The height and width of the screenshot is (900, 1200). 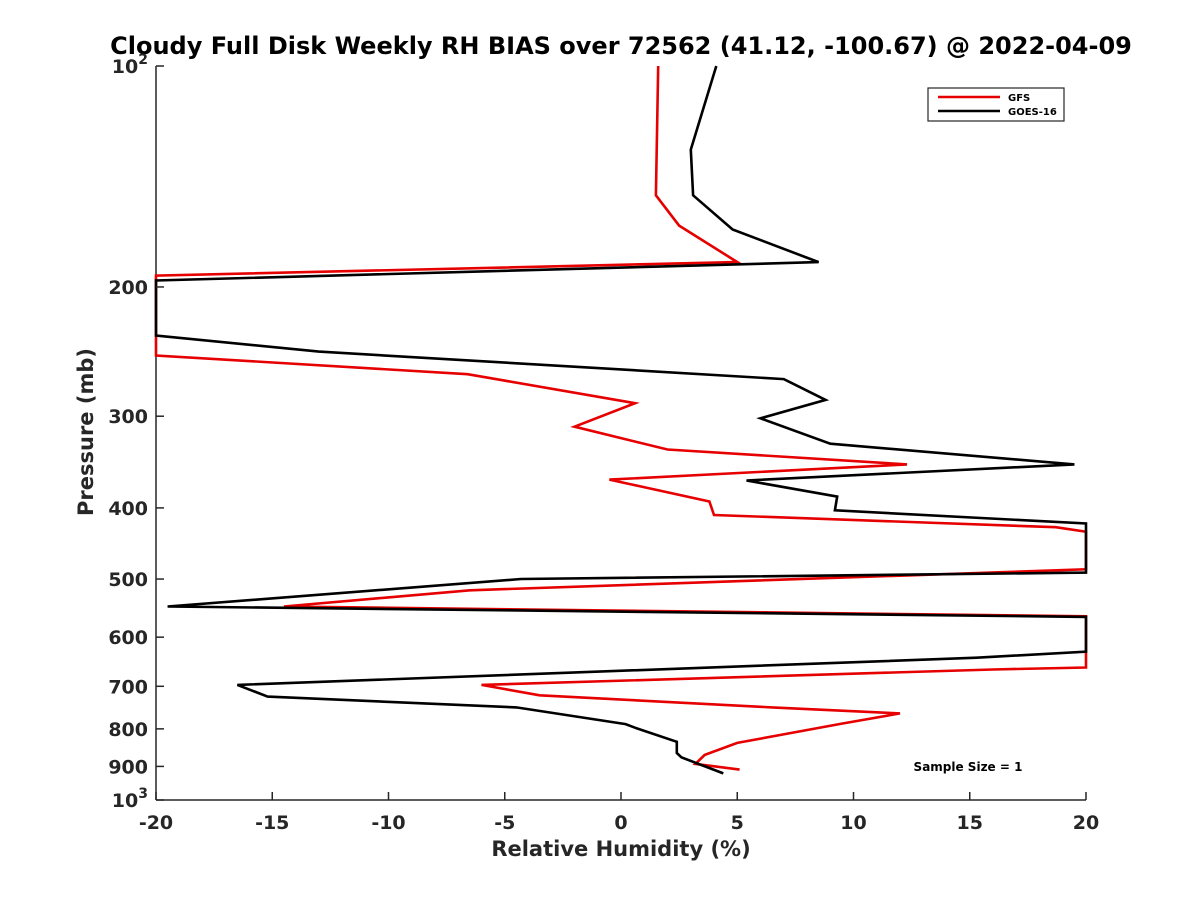 What do you see at coordinates (130, 799) in the screenshot?
I see `y-tick-label: 10³` at bounding box center [130, 799].